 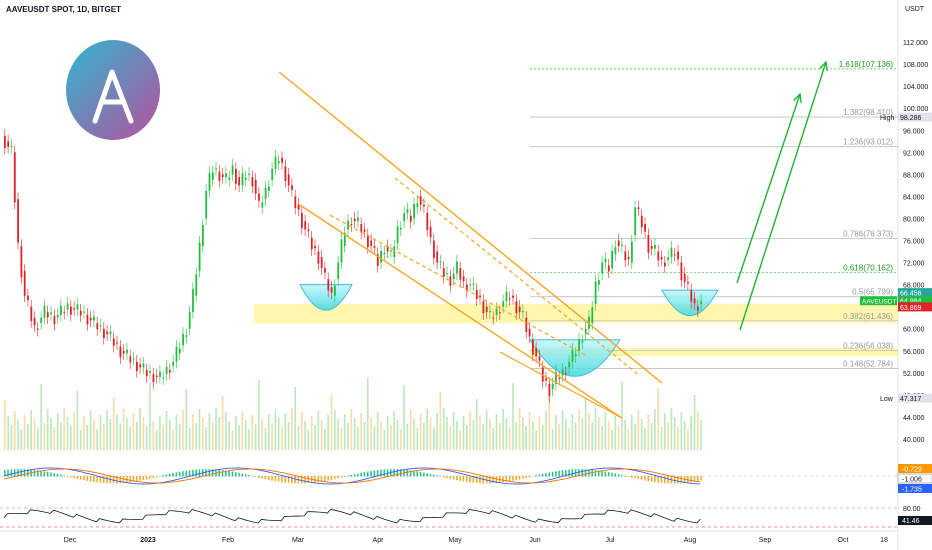 What do you see at coordinates (868, 346) in the screenshot?
I see `fib-label: 0.236(56.038)` at bounding box center [868, 346].